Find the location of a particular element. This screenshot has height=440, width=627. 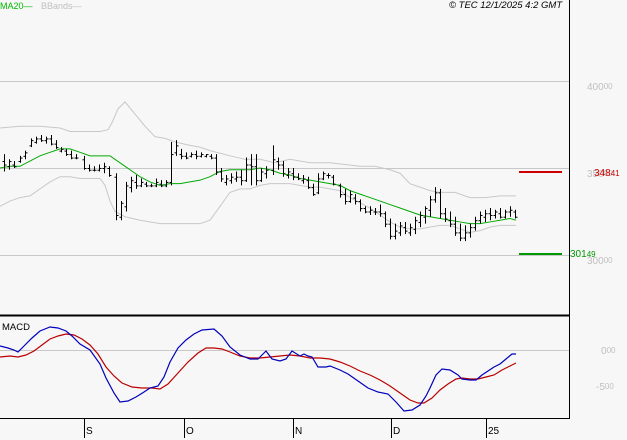

x-axis-label-2025: 25 is located at coordinates (494, 431).